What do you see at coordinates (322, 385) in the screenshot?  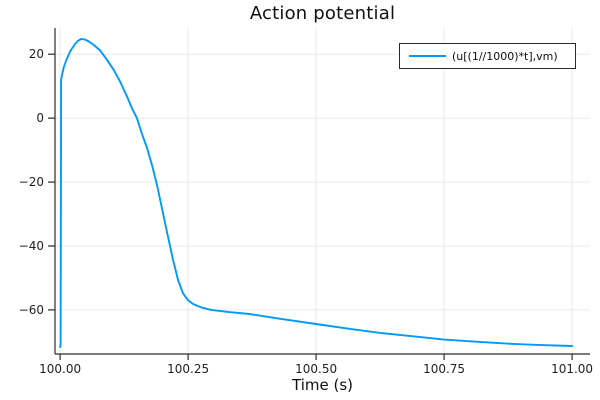 I see `x-axis-label: Time (s)` at bounding box center [322, 385].